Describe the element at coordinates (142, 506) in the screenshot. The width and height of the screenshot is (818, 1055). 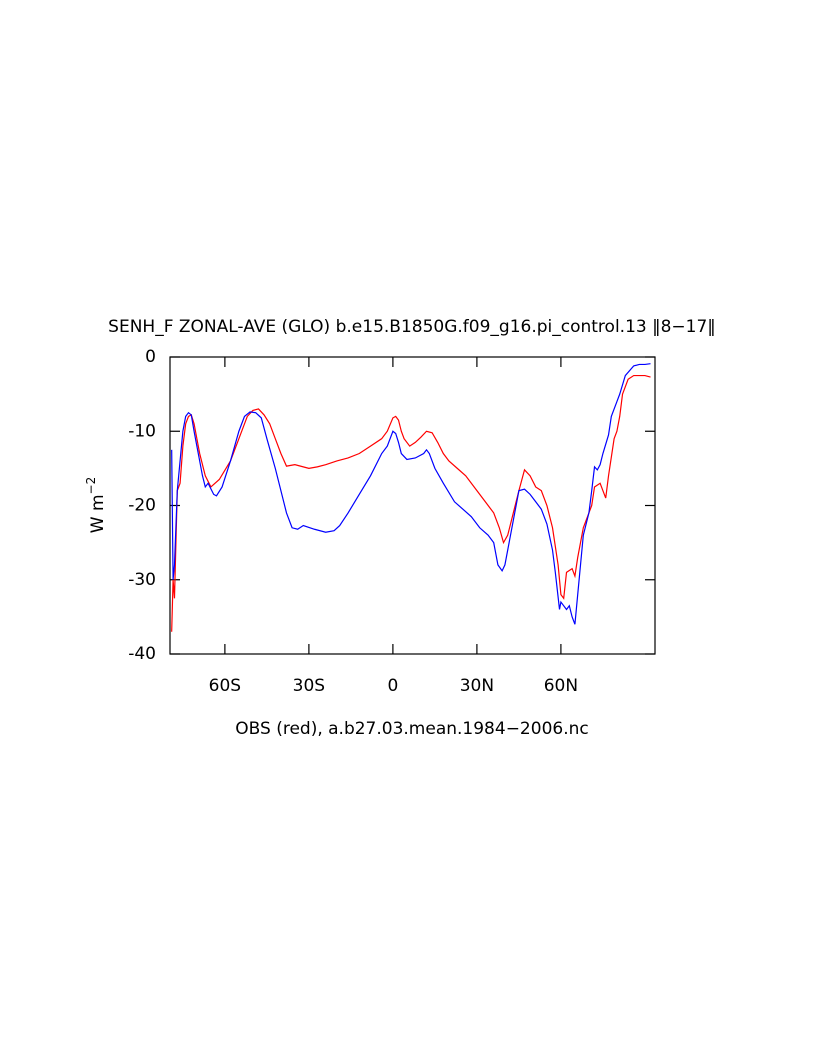
I see `y-tick-label: -20` at that location.